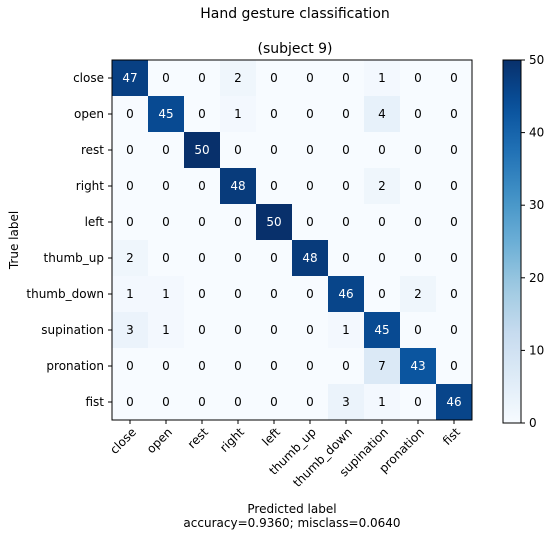  What do you see at coordinates (382, 186) in the screenshot?
I see `cell-value: 2` at bounding box center [382, 186].